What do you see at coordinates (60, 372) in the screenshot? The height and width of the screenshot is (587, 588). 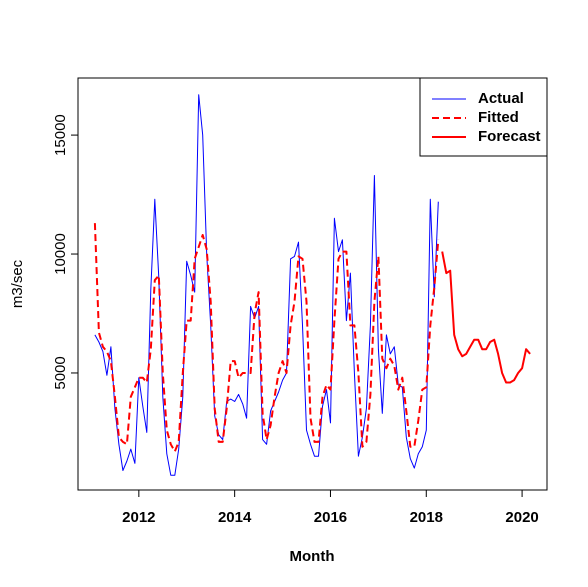 I see `y-tick-label: 5000` at bounding box center [60, 372].